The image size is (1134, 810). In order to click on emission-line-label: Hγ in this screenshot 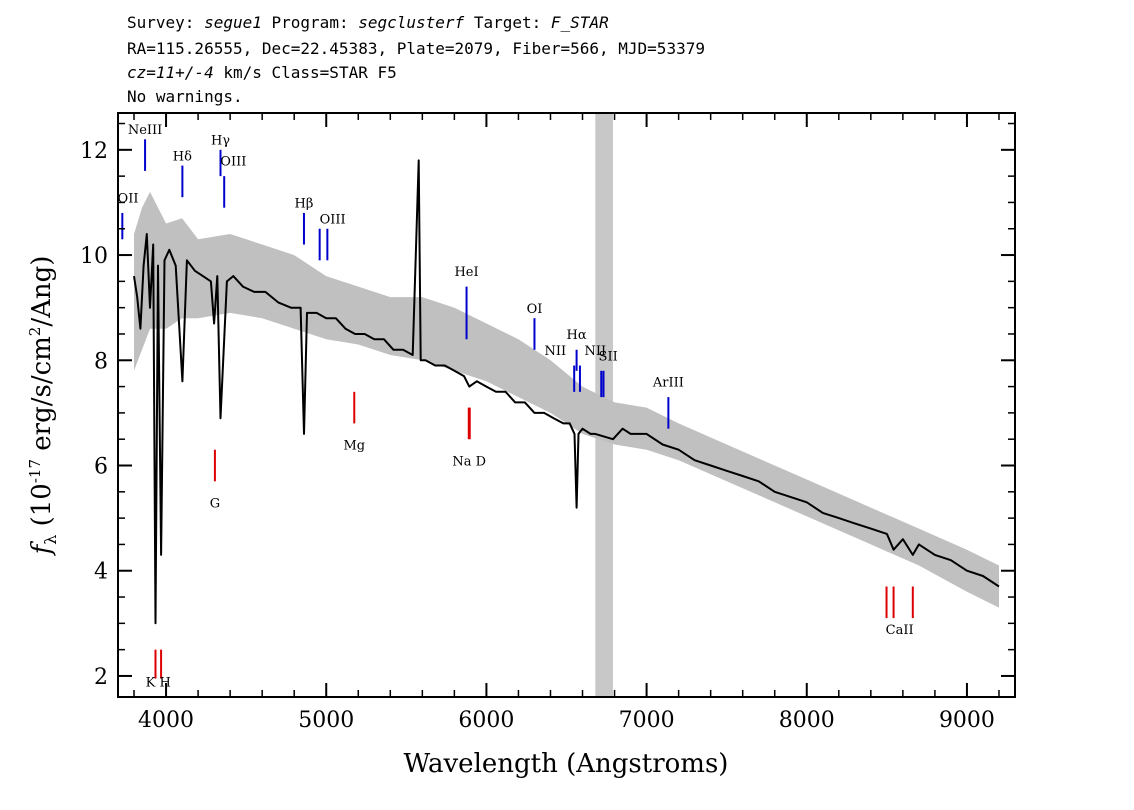, I will do `click(220, 141)`.